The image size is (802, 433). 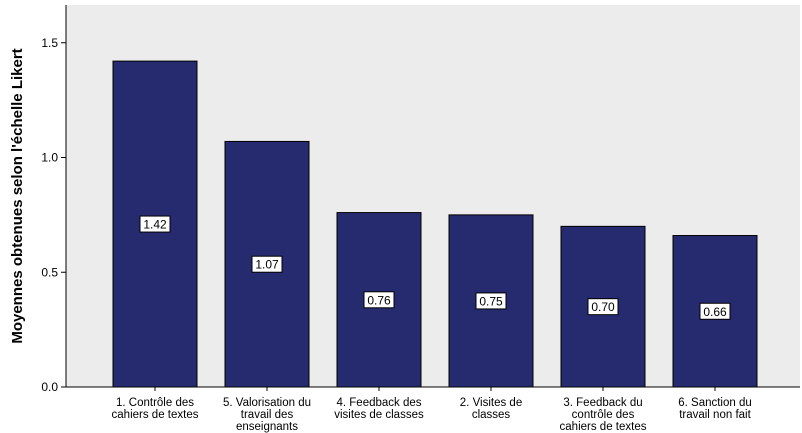 I want to click on x-category-label: 1. Contrôle des cahiers de textes, so click(x=155, y=409).